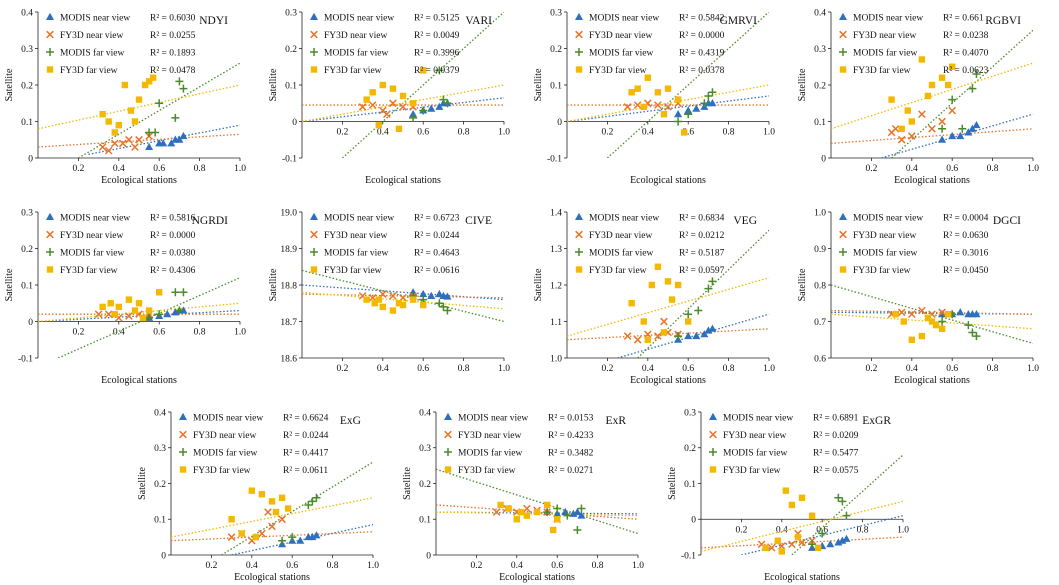 The image size is (1059, 585). I want to click on legend-label-fy3d-far: FY3D far view, so click(618, 270).